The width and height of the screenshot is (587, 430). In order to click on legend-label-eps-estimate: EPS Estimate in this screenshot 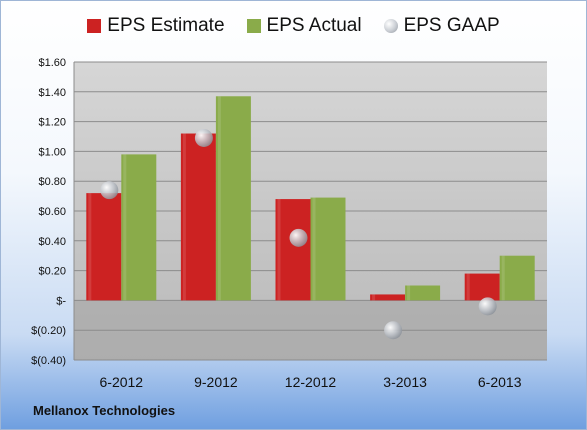, I will do `click(166, 25)`.